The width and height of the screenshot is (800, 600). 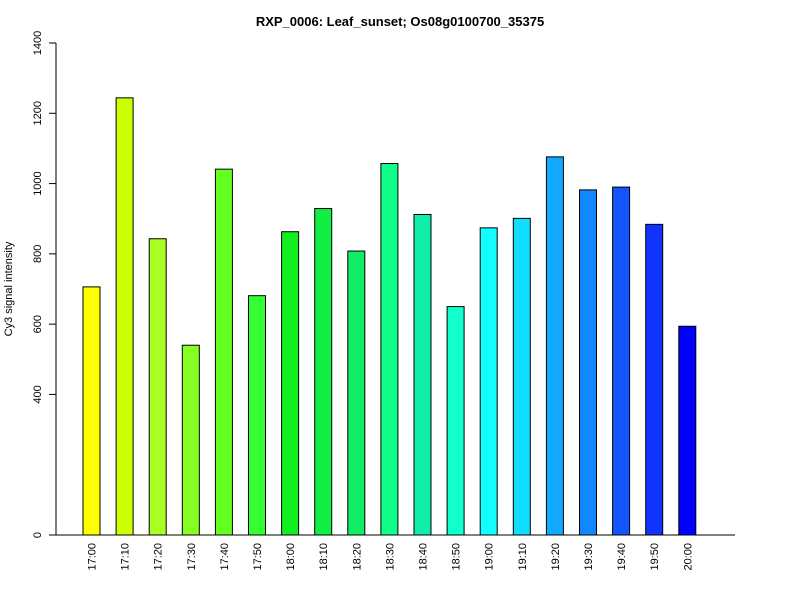 I want to click on bar-1910, so click(x=521, y=376).